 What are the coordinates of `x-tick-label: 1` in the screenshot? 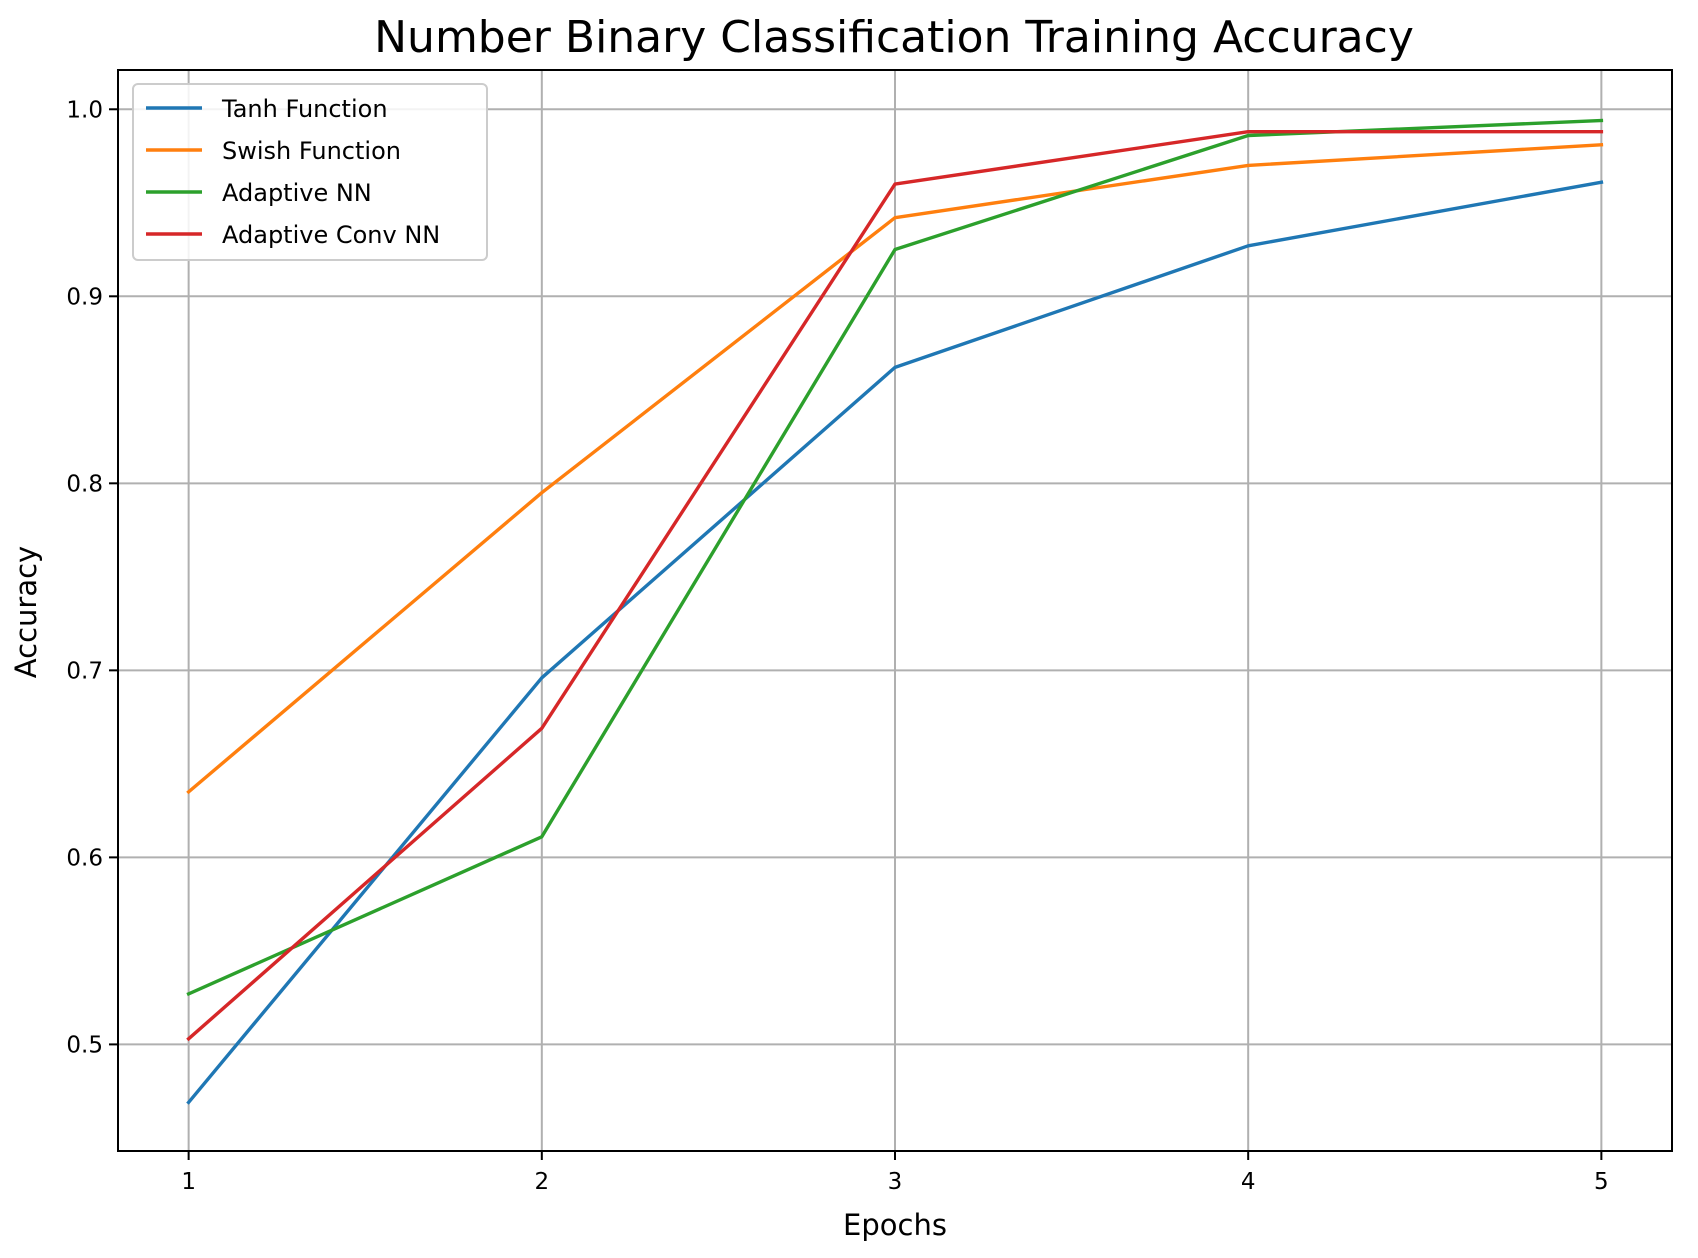 It's located at (188, 1182).